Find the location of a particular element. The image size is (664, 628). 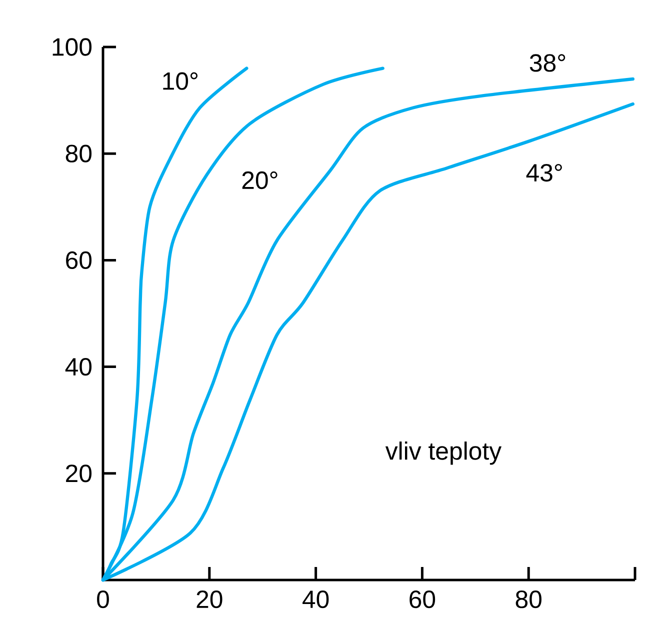

y-tick-label: 100 is located at coordinates (72, 47).